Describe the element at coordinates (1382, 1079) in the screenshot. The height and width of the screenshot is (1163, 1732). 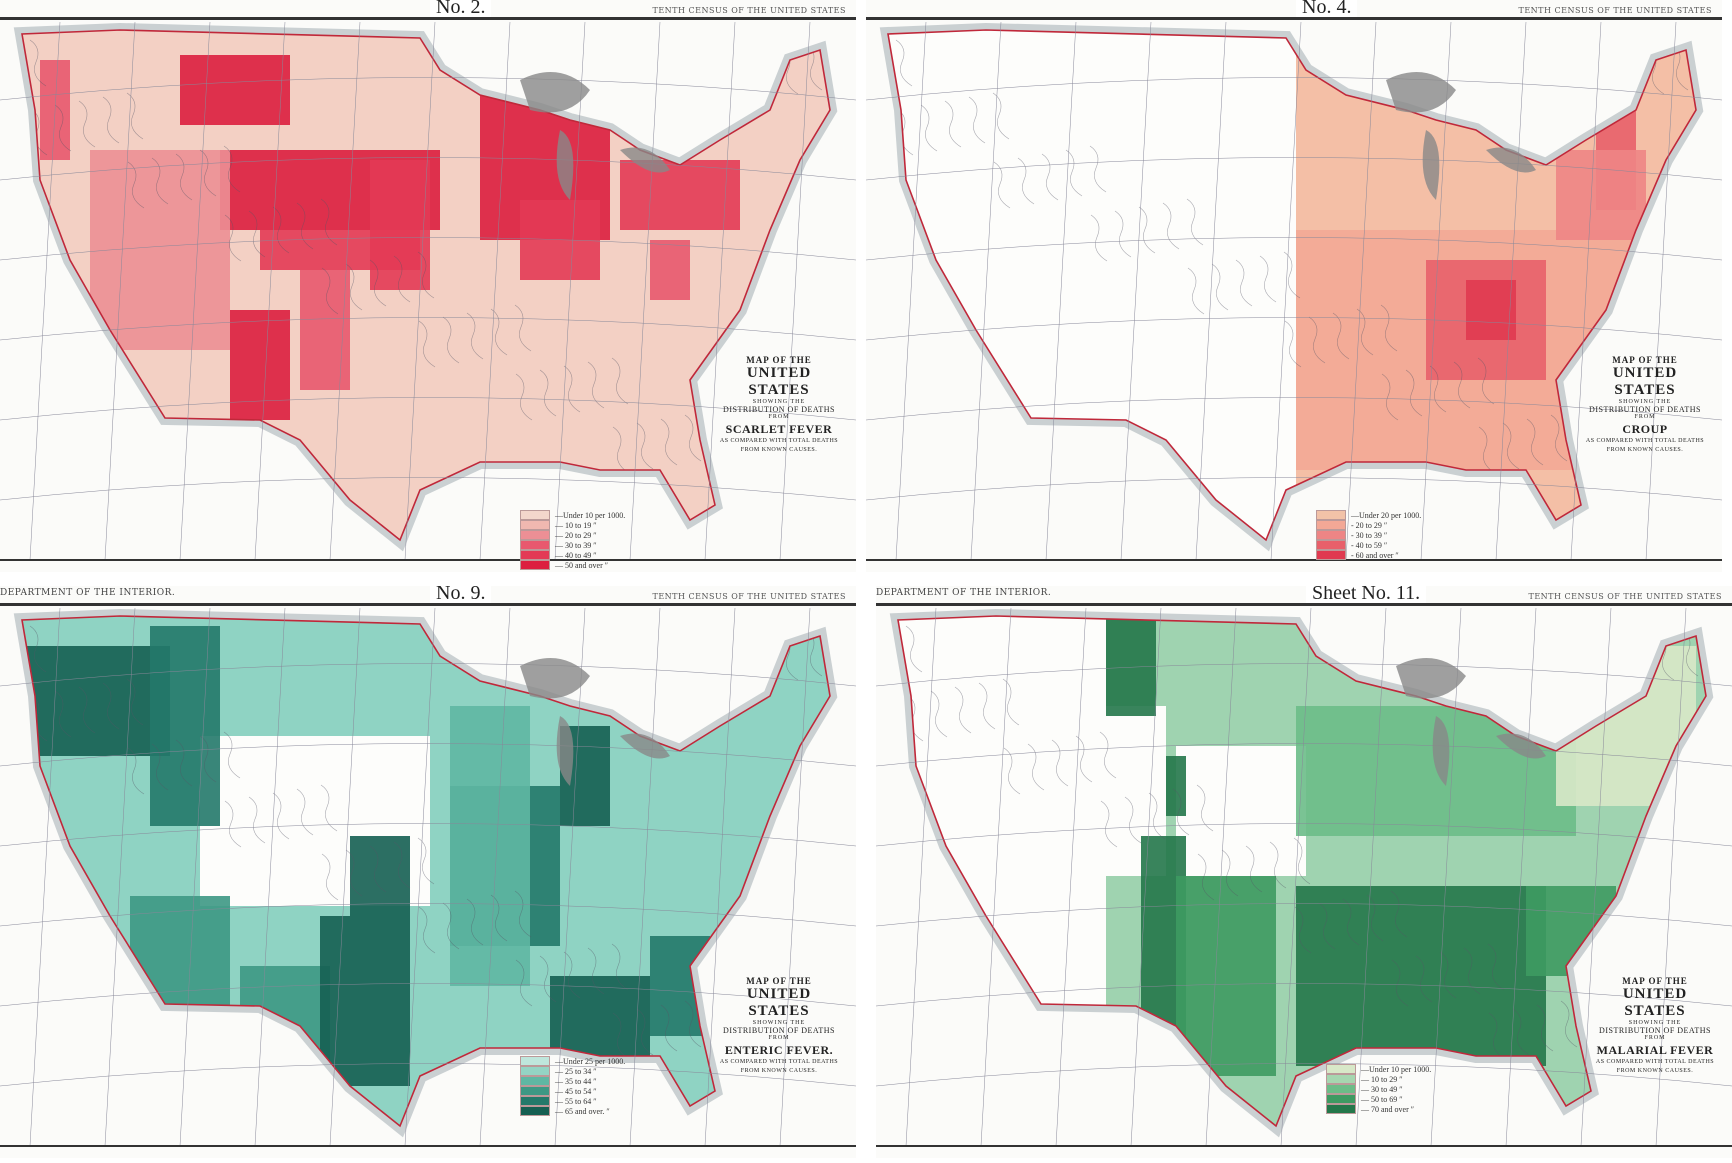
I see `legend-label: — 10 to 29 ″` at that location.